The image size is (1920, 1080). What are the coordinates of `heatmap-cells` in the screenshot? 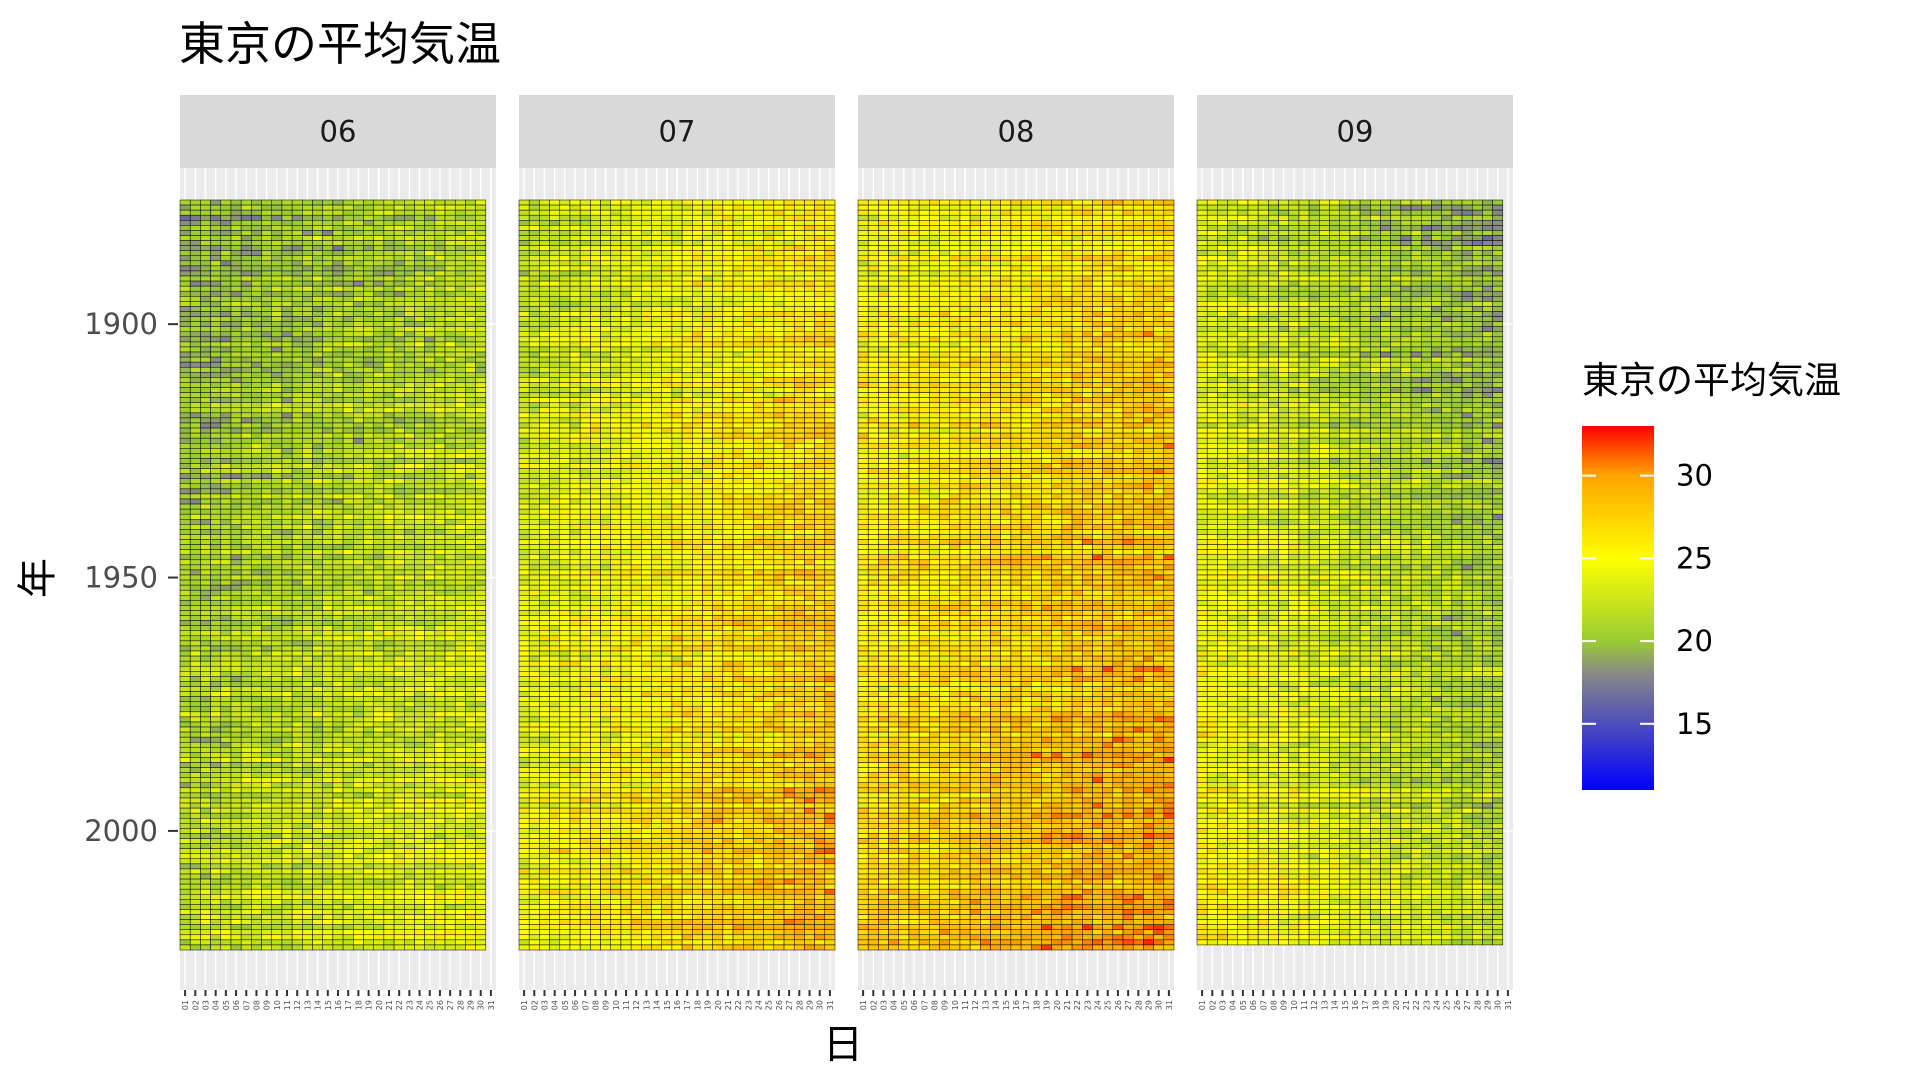 It's located at (677, 575).